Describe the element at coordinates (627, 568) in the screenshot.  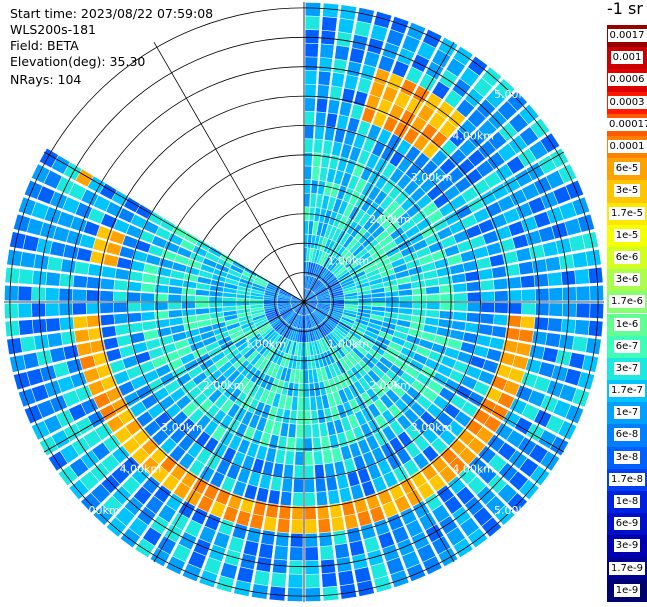
I see `colorbar-cell: 1.7e-9` at that location.